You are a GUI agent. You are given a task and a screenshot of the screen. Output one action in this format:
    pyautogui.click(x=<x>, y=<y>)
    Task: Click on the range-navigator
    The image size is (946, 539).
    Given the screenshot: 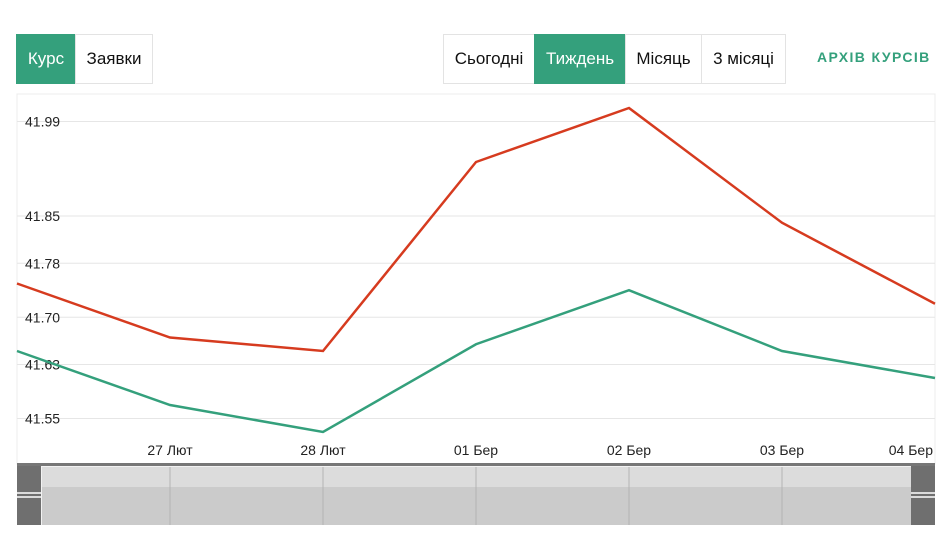 What is the action you would take?
    pyautogui.click(x=476, y=494)
    